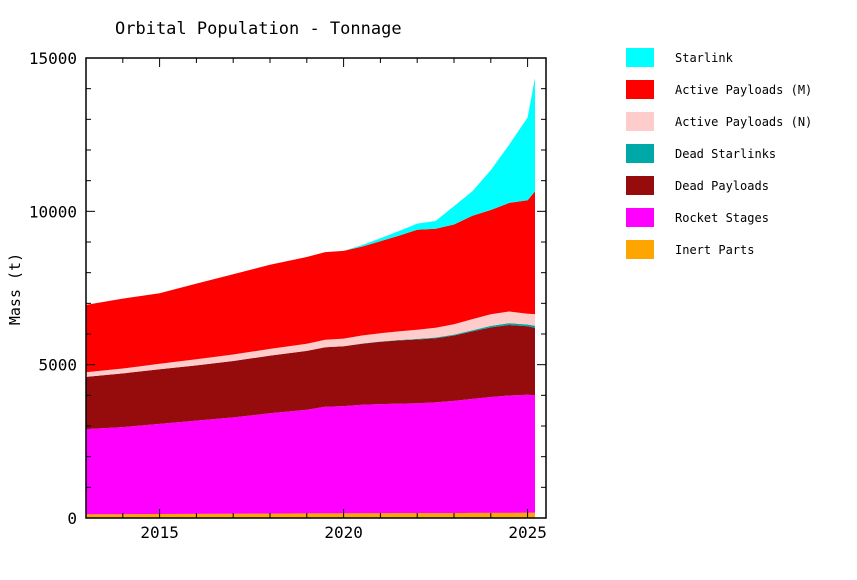  Describe the element at coordinates (722, 186) in the screenshot. I see `legend-label: Dead Payloads` at that location.